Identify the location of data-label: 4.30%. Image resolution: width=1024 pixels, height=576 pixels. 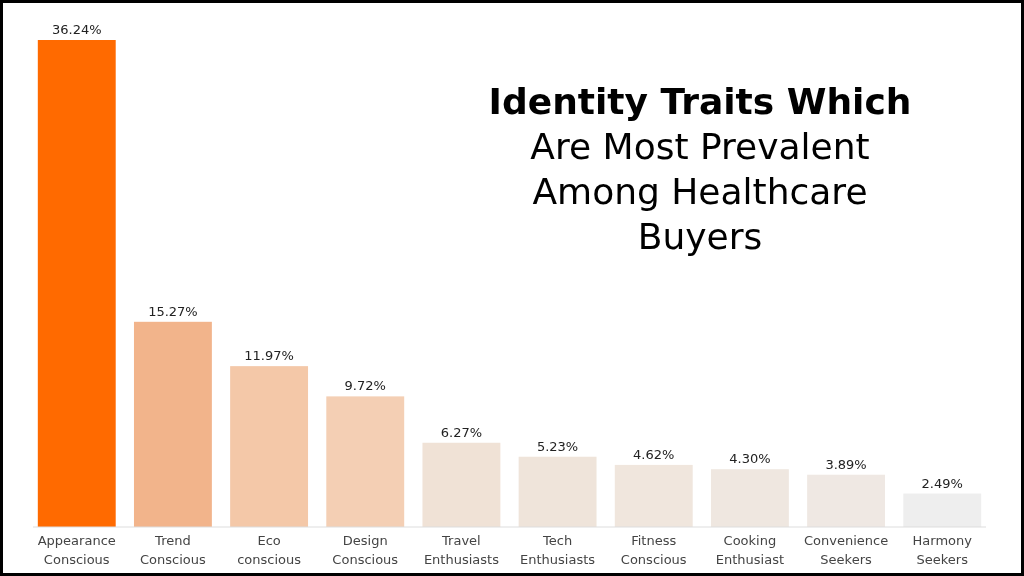
(750, 459).